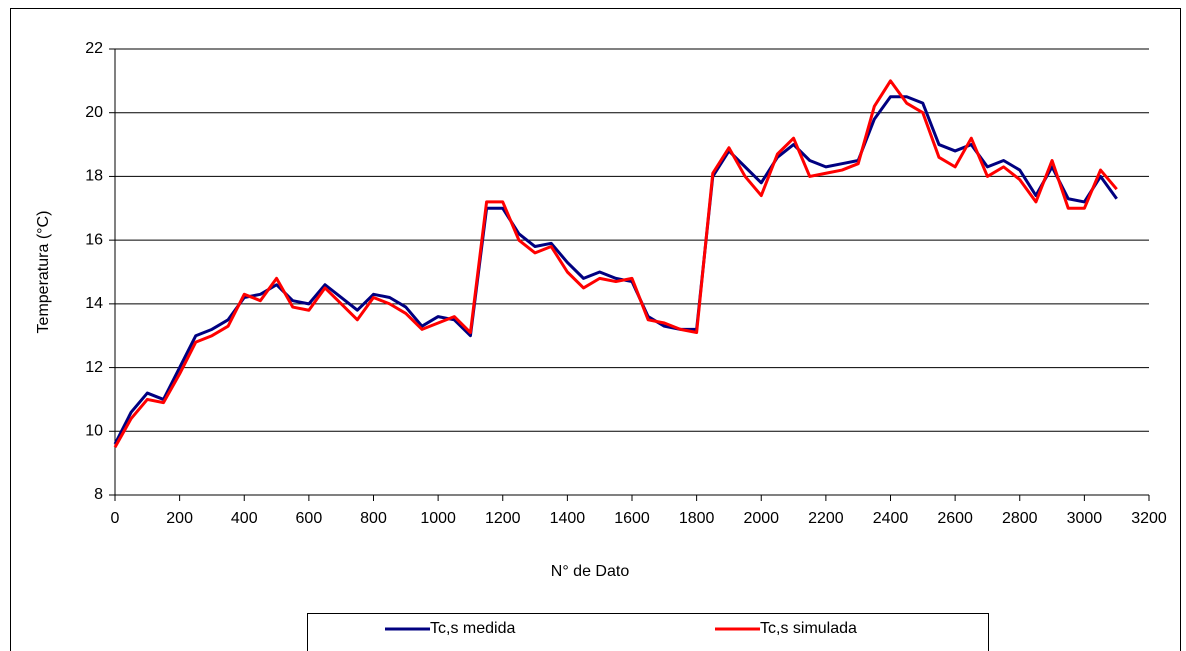  What do you see at coordinates (115, 518) in the screenshot?
I see `x-tick-label: 0` at bounding box center [115, 518].